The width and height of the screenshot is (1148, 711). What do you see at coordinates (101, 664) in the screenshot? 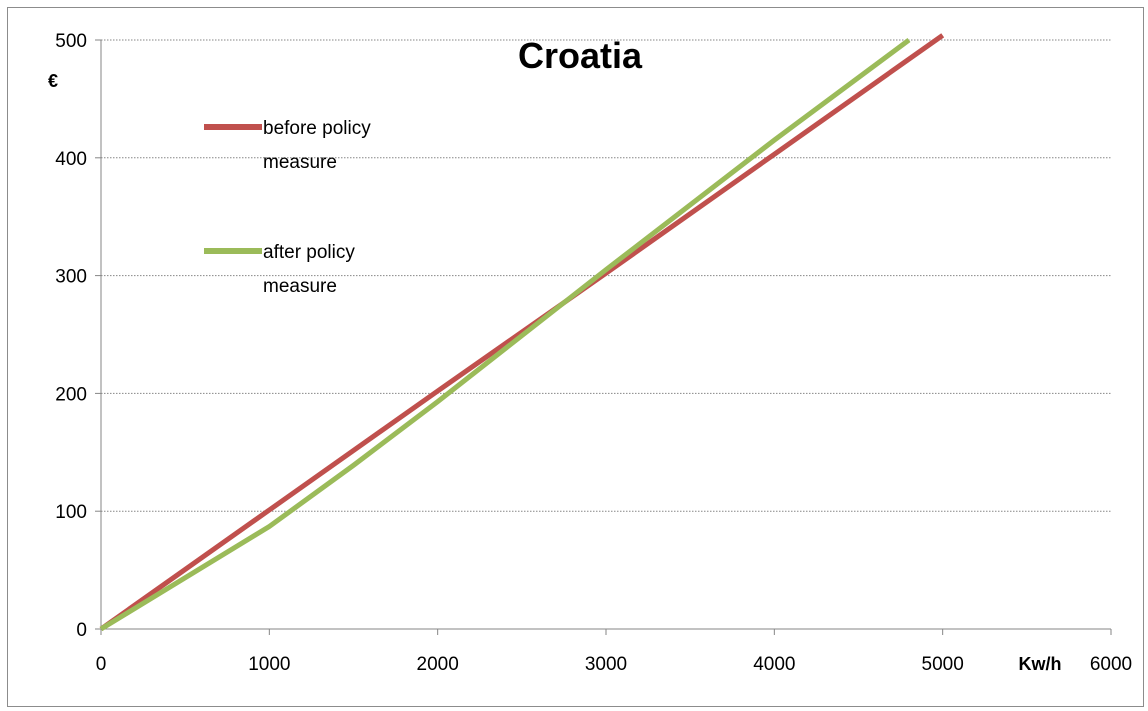
I see `x-tick-label: 0` at bounding box center [101, 664].